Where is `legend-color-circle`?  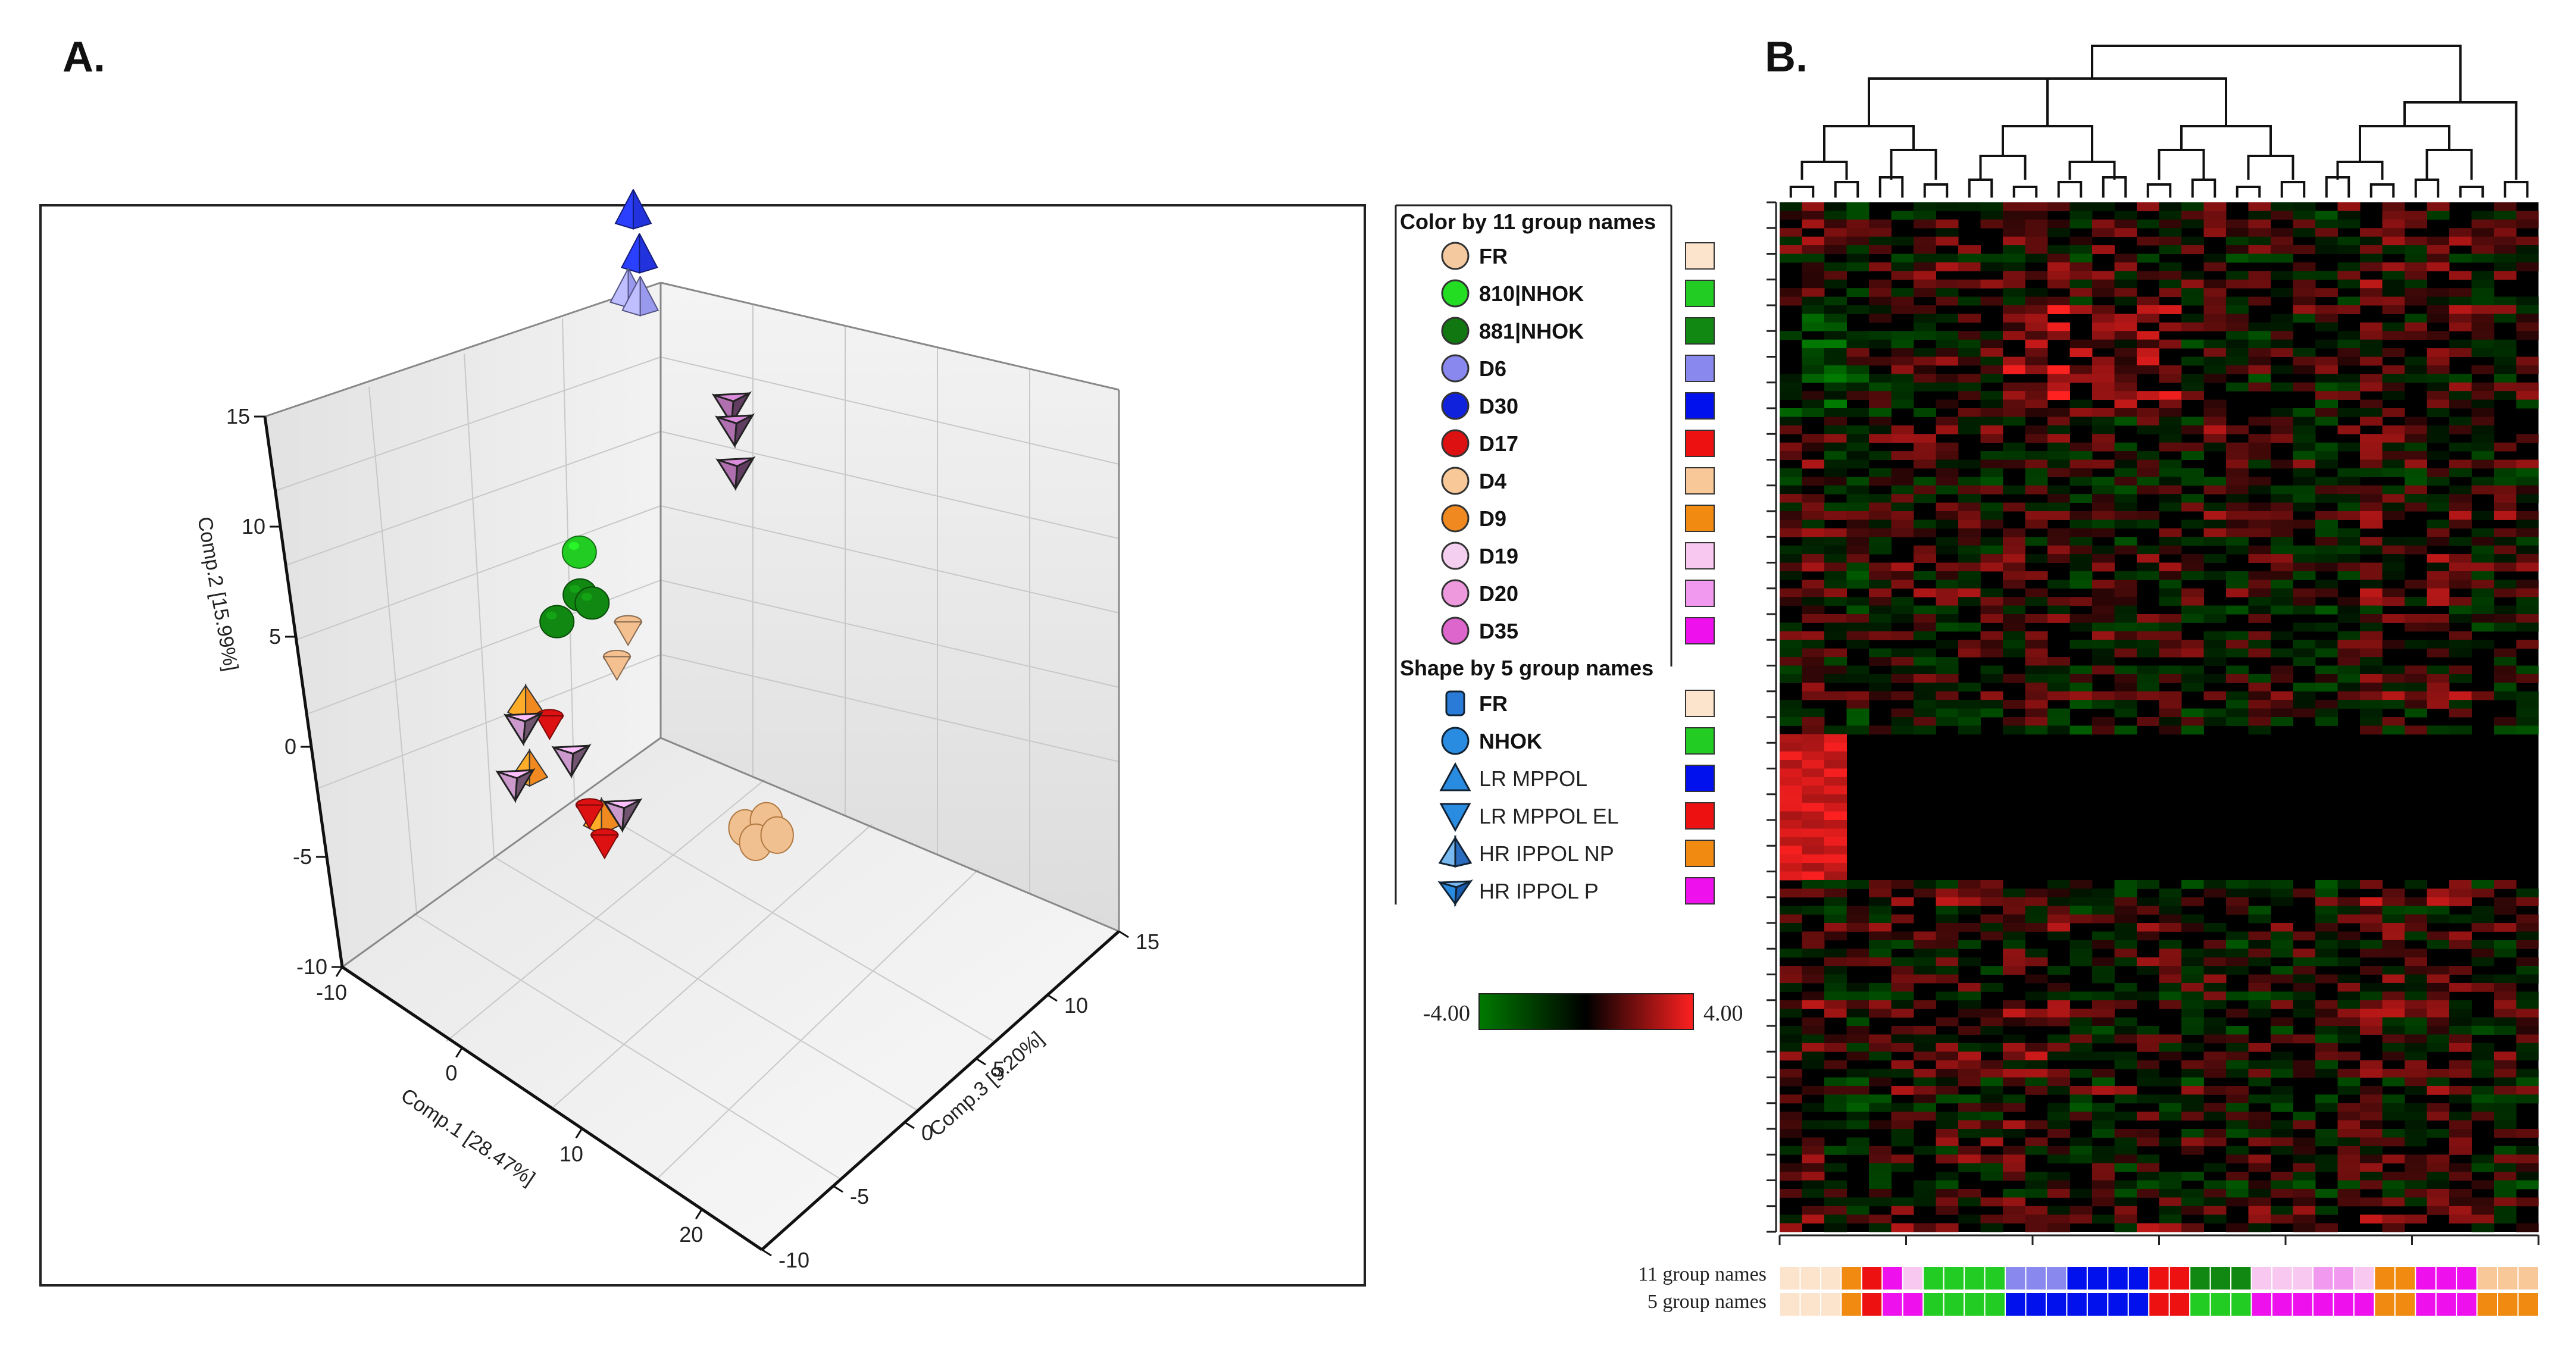 legend-color-circle is located at coordinates (1455, 293).